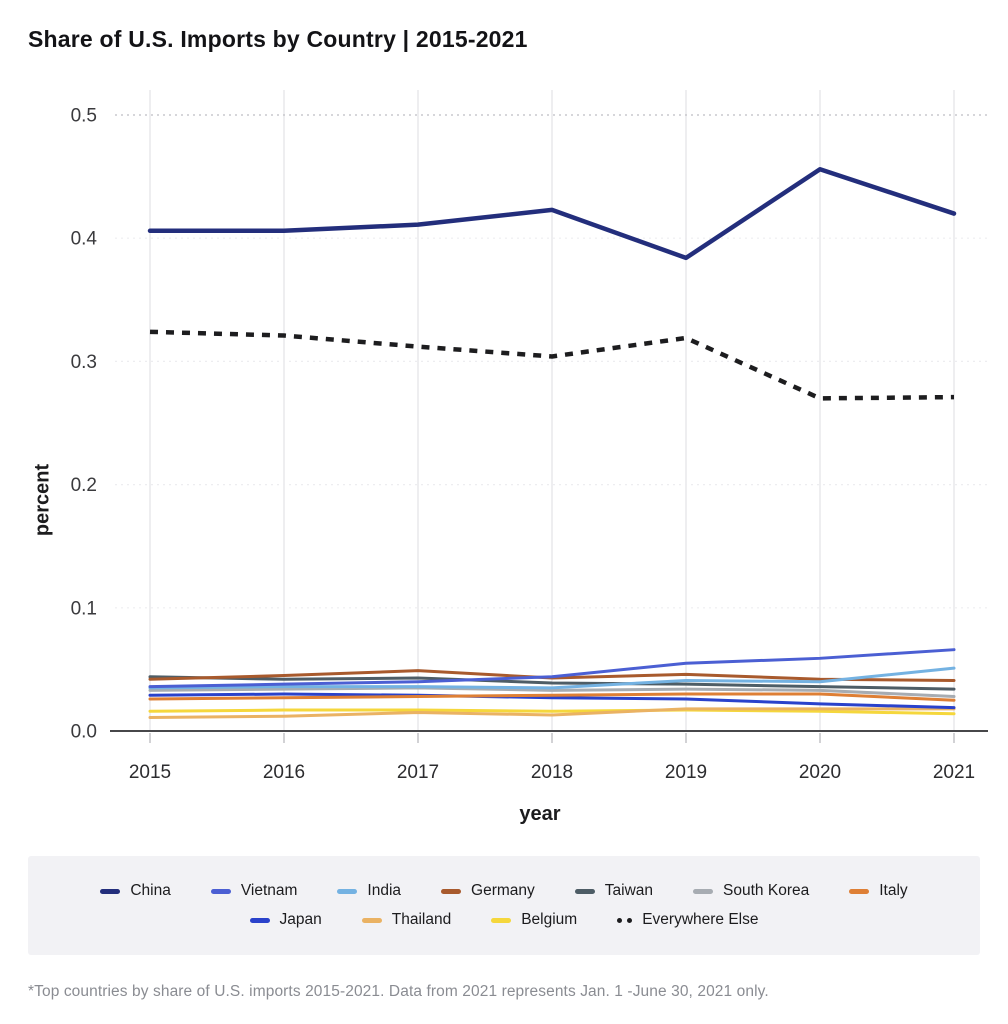 This screenshot has width=1008, height=1024. I want to click on series-line-south-korea, so click(552, 692).